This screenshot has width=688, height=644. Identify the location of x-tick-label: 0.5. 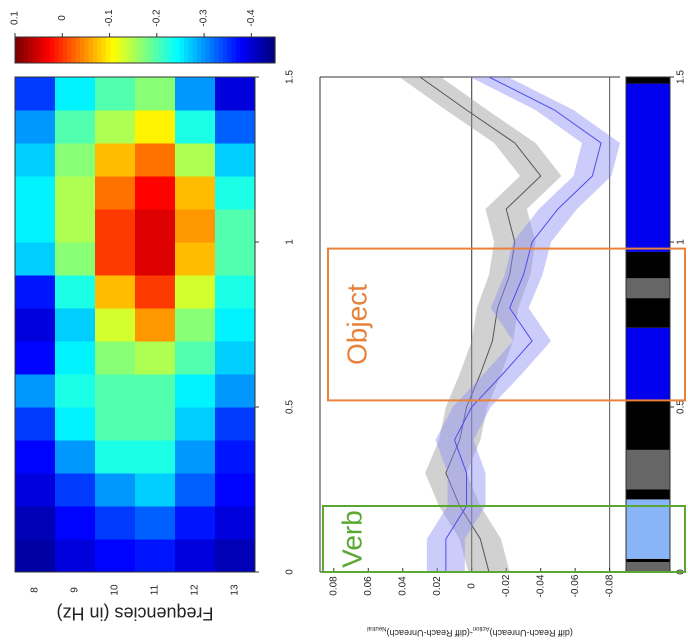
(681, 407).